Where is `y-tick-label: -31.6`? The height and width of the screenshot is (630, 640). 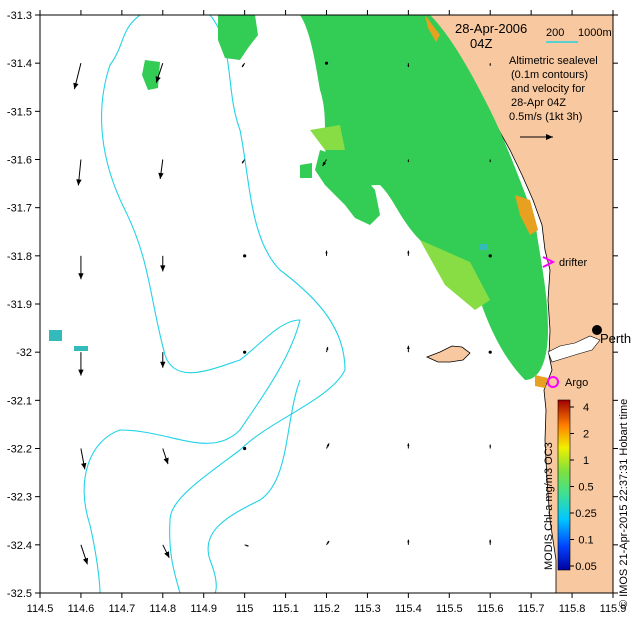 y-tick-label: -31.6 is located at coordinates (19, 161).